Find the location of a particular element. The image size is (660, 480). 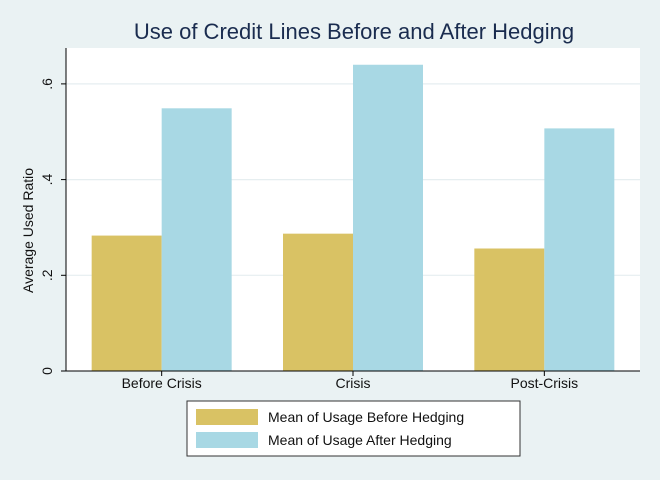

x-tick-label-1: Crisis is located at coordinates (353, 383).